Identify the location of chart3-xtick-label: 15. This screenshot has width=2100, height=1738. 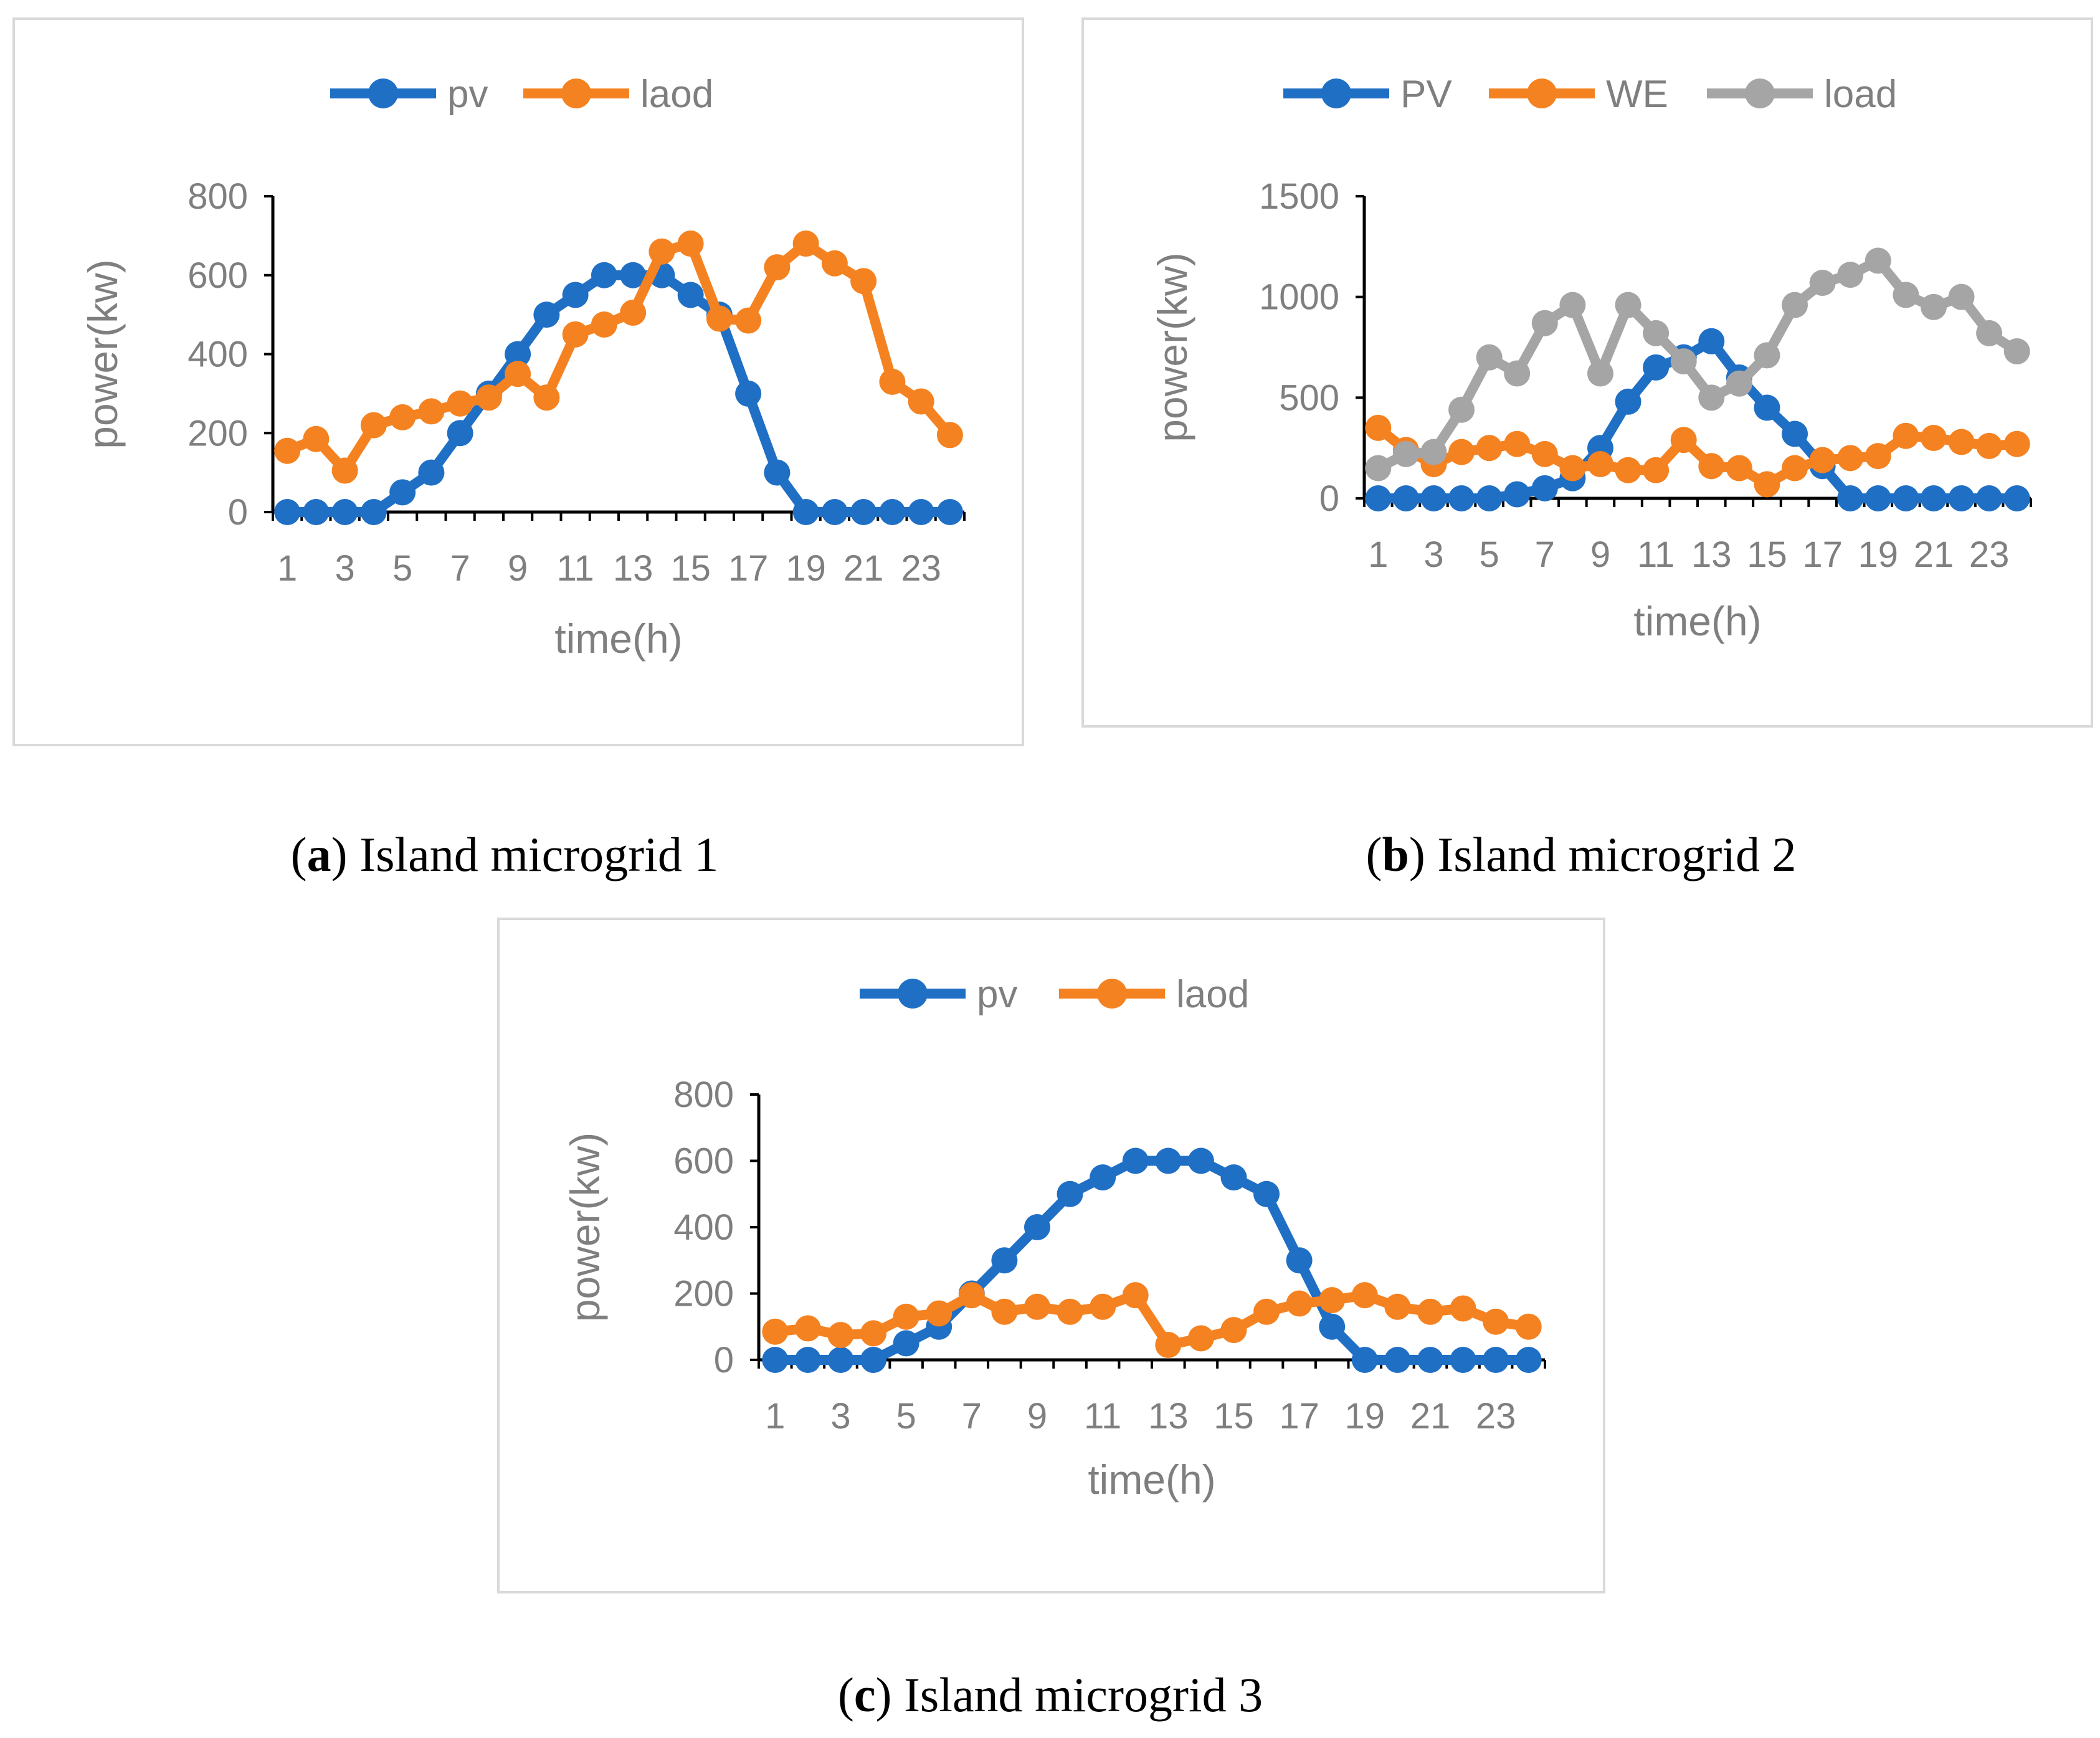
(1234, 1416).